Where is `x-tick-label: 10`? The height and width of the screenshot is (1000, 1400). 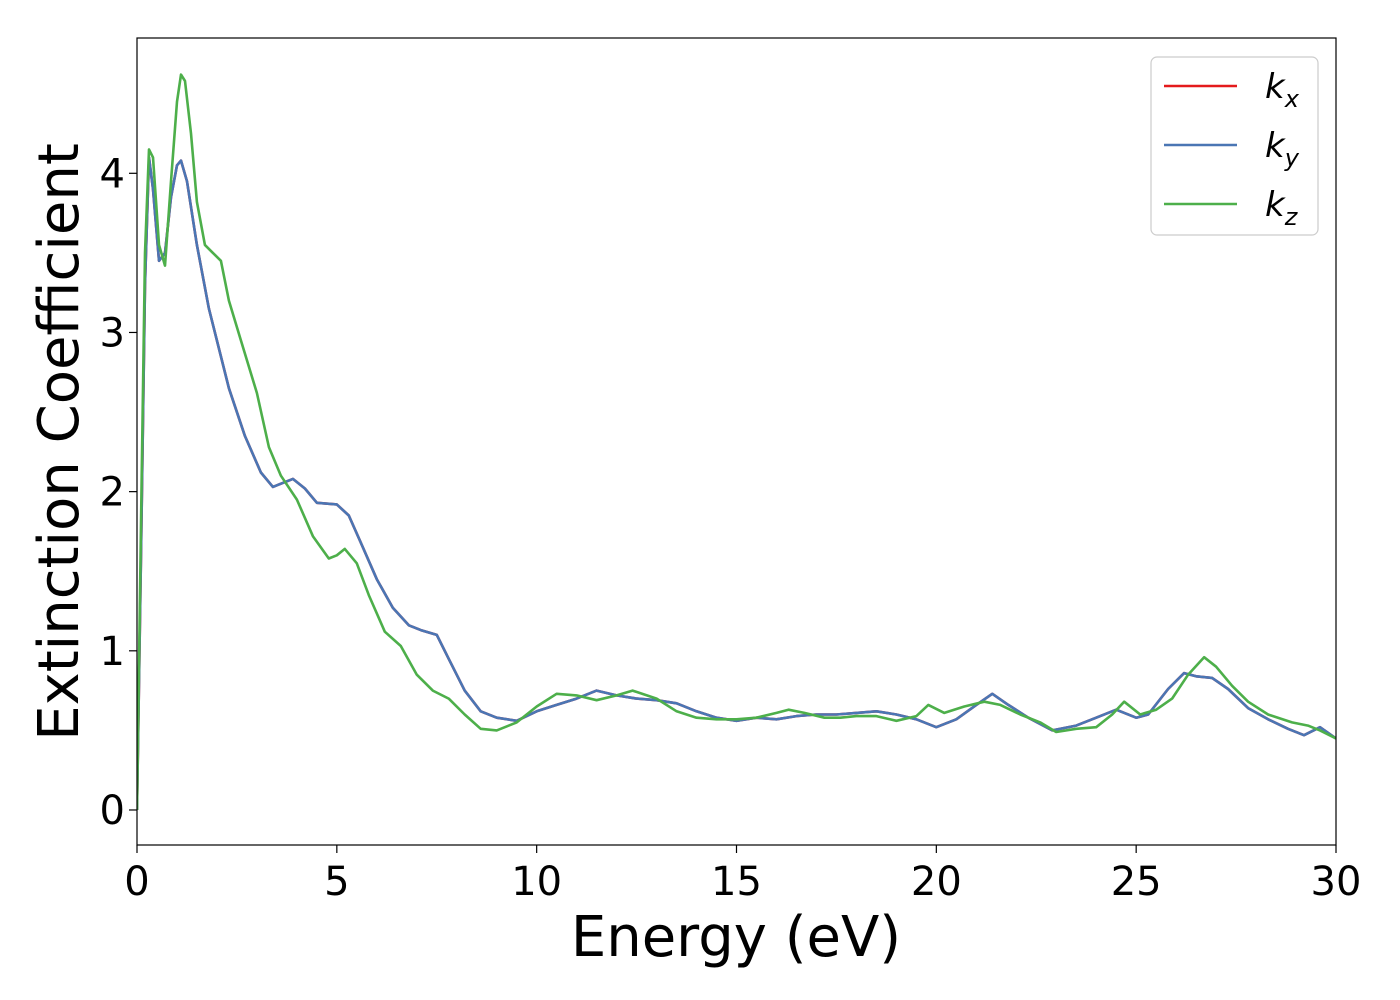 x-tick-label: 10 is located at coordinates (536, 882).